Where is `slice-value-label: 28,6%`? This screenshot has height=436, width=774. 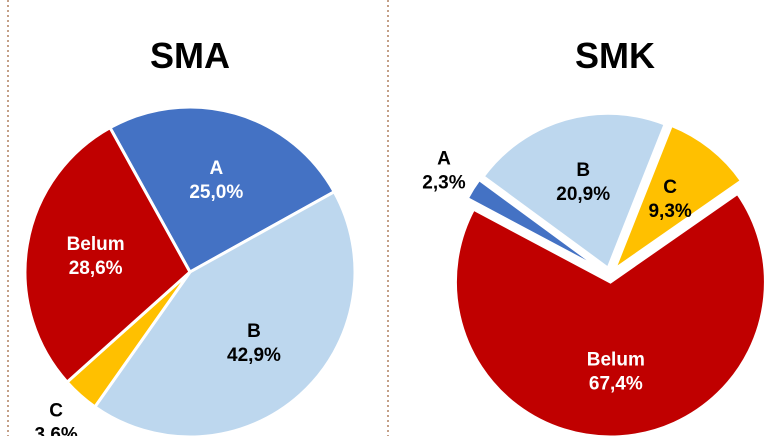
slice-value-label: 28,6% is located at coordinates (96, 268).